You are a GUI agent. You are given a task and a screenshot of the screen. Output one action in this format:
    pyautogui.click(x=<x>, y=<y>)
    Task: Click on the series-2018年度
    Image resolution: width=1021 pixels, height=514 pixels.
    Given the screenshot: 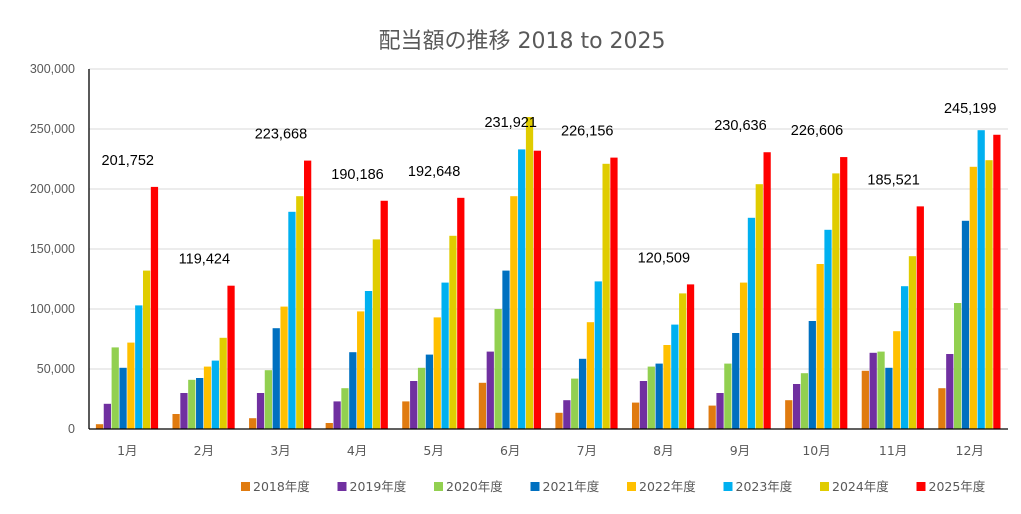 What is the action you would take?
    pyautogui.click(x=520, y=399)
    